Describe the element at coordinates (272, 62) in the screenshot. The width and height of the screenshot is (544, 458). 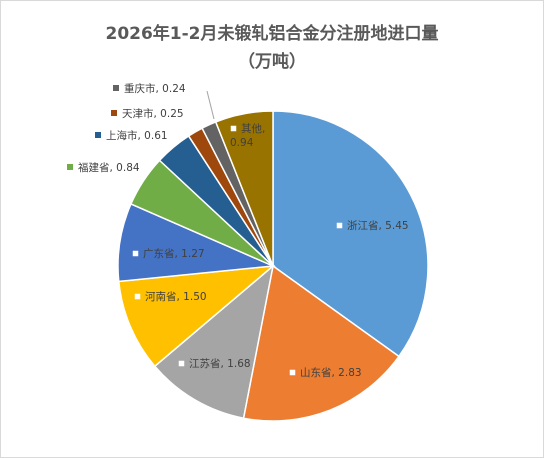
I see `chart-subtitle: （万吨）` at that location.